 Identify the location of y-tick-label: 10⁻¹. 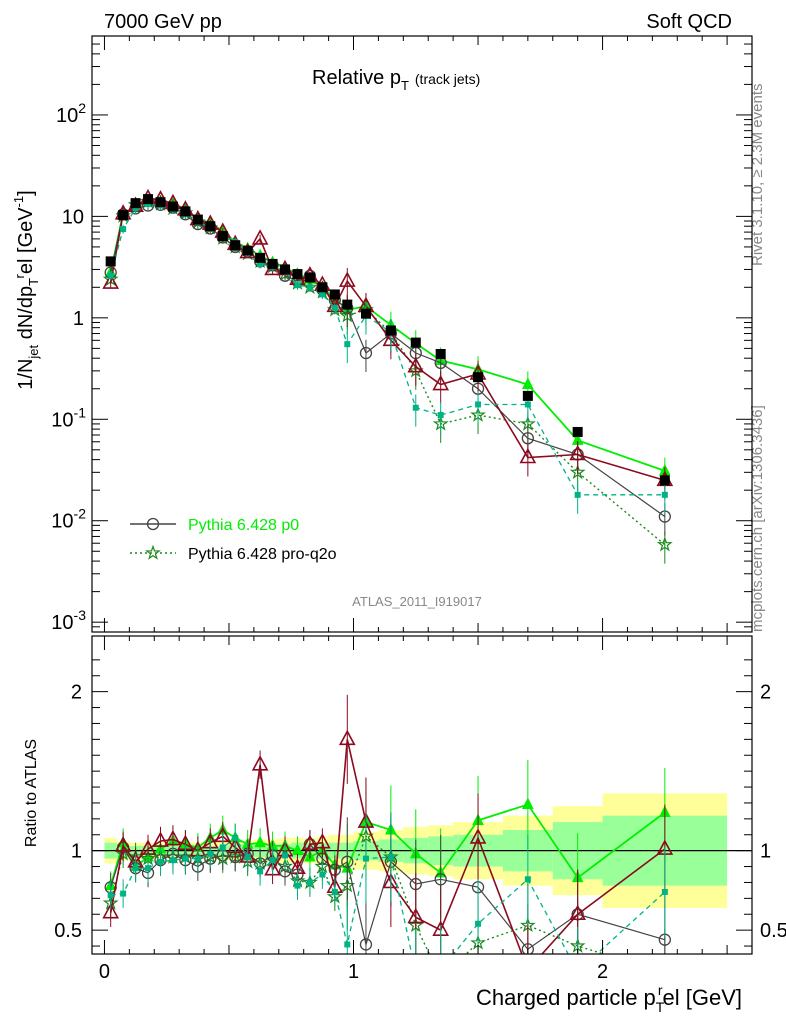
(68, 417).